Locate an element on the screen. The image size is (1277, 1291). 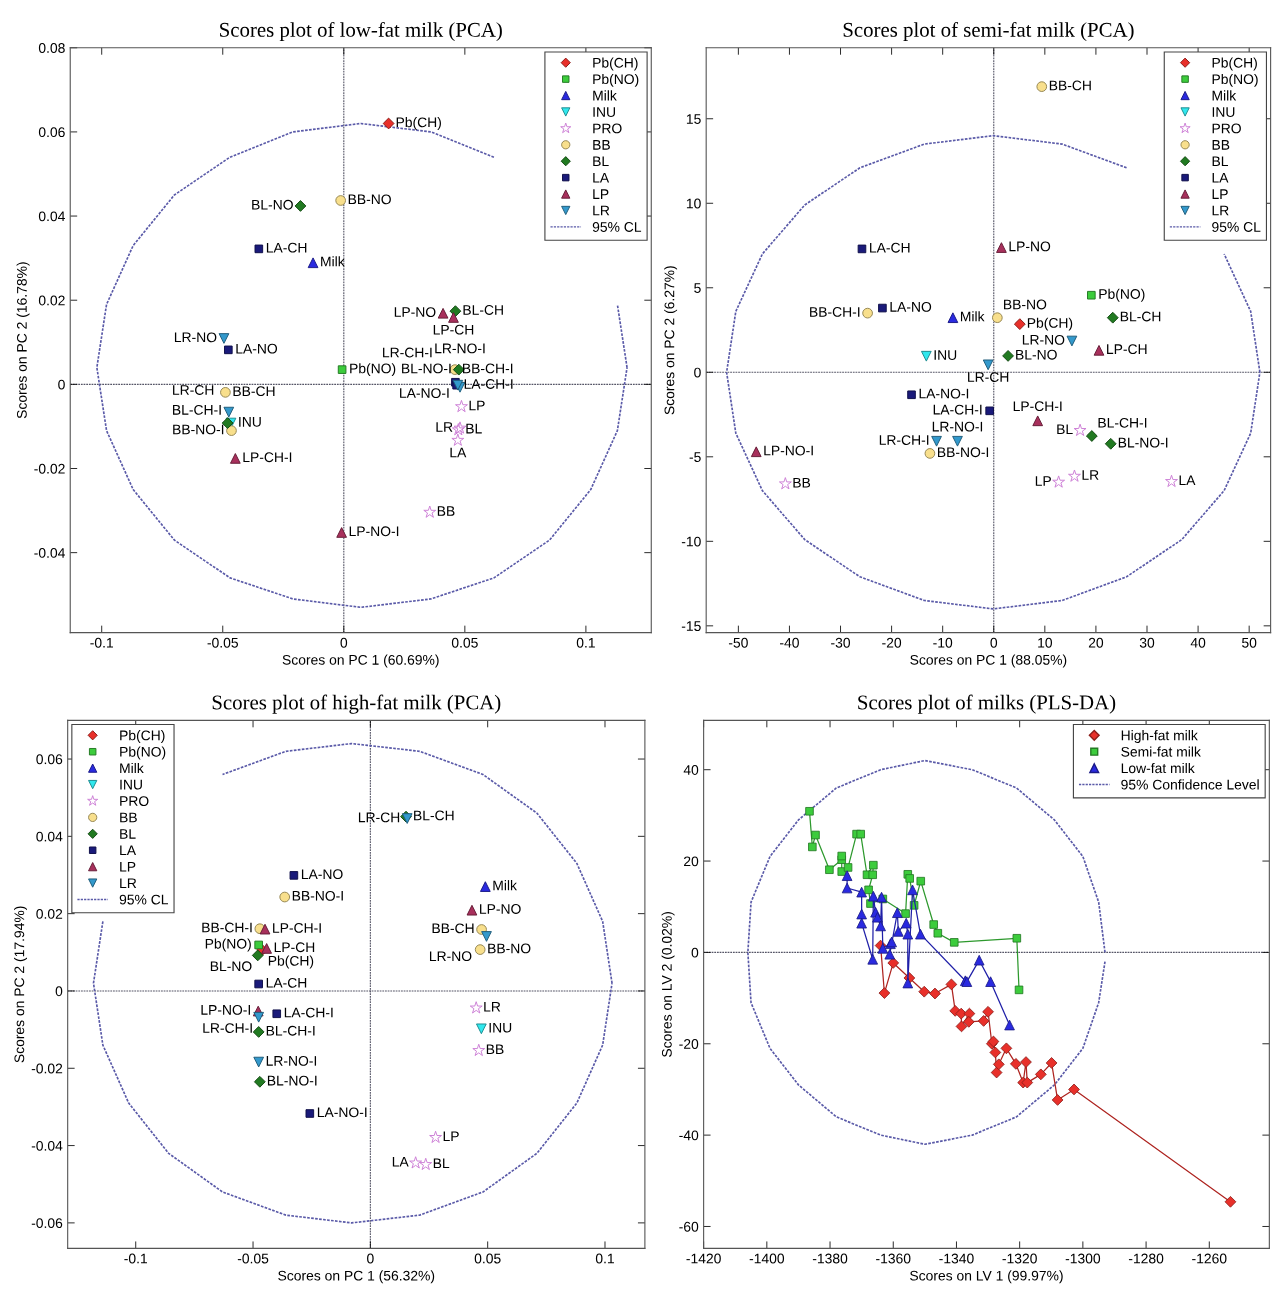
x-tick-label: -1300 is located at coordinates (1083, 1258).